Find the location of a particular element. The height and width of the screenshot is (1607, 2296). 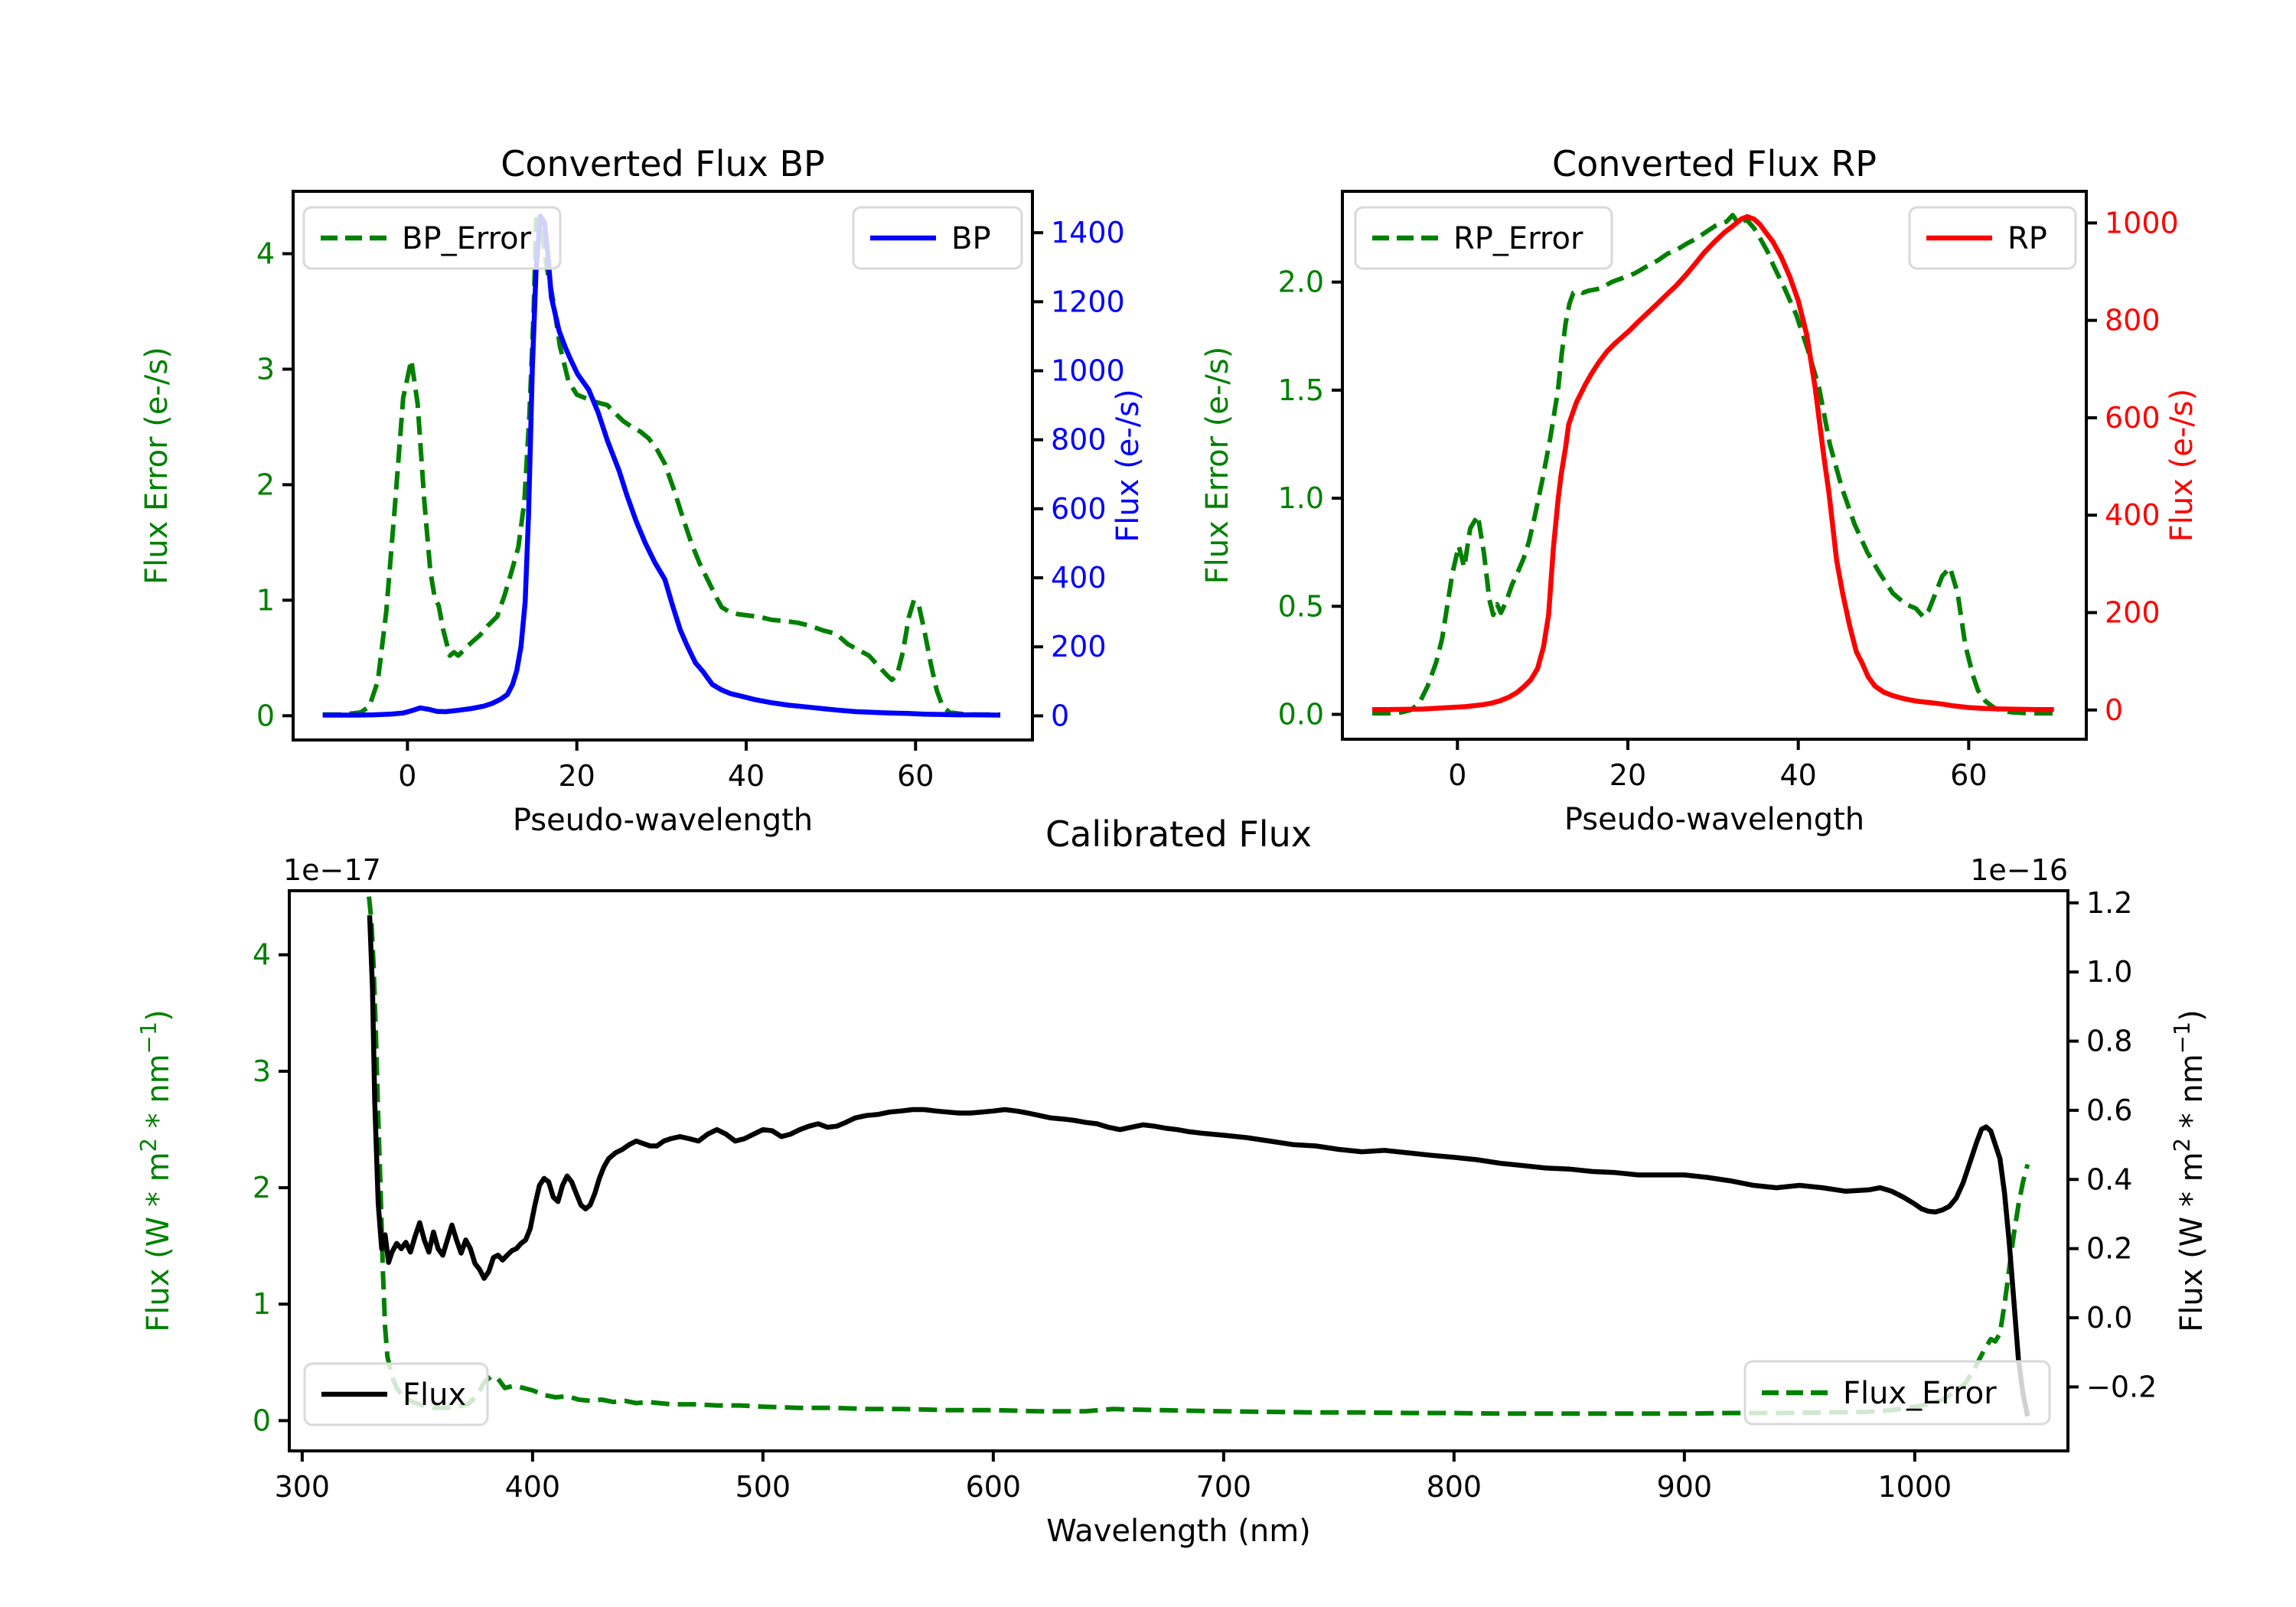

legend-bp-error: BP_Error is located at coordinates (432, 238).